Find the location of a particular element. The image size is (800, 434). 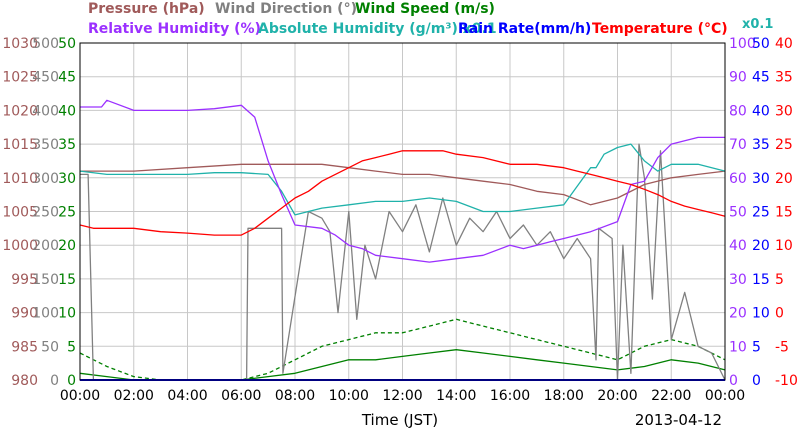

x-tick-label: 04:00 is located at coordinates (187, 396).